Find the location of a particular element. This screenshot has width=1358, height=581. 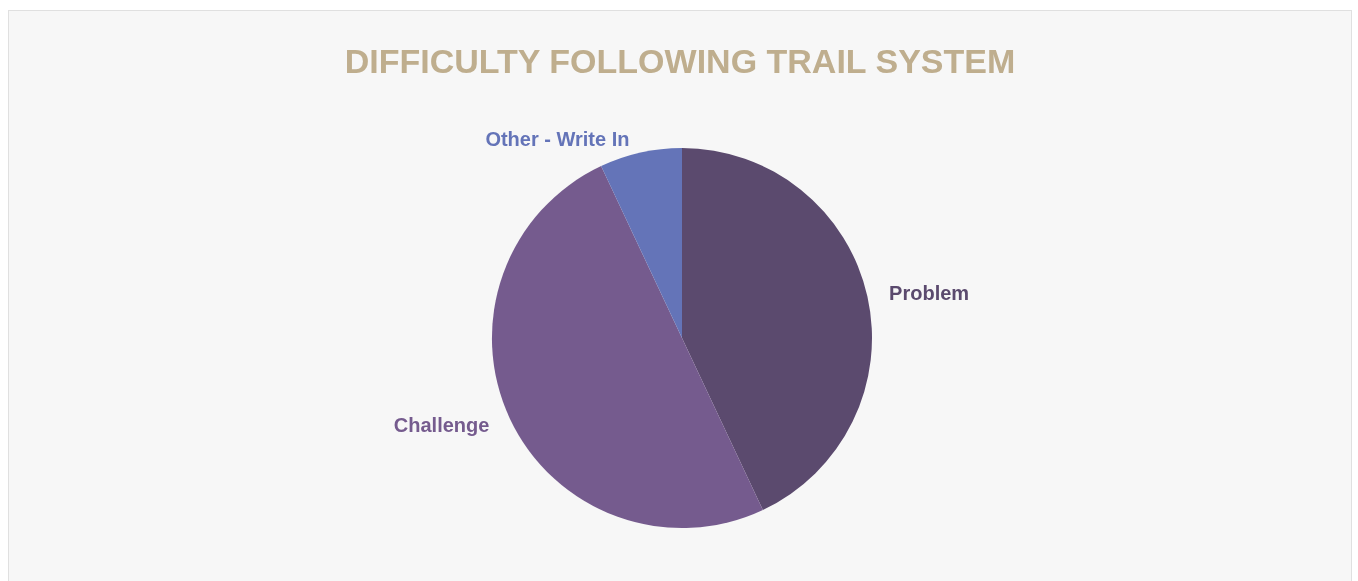

slice-label: Other - Write In is located at coordinates (557, 138).